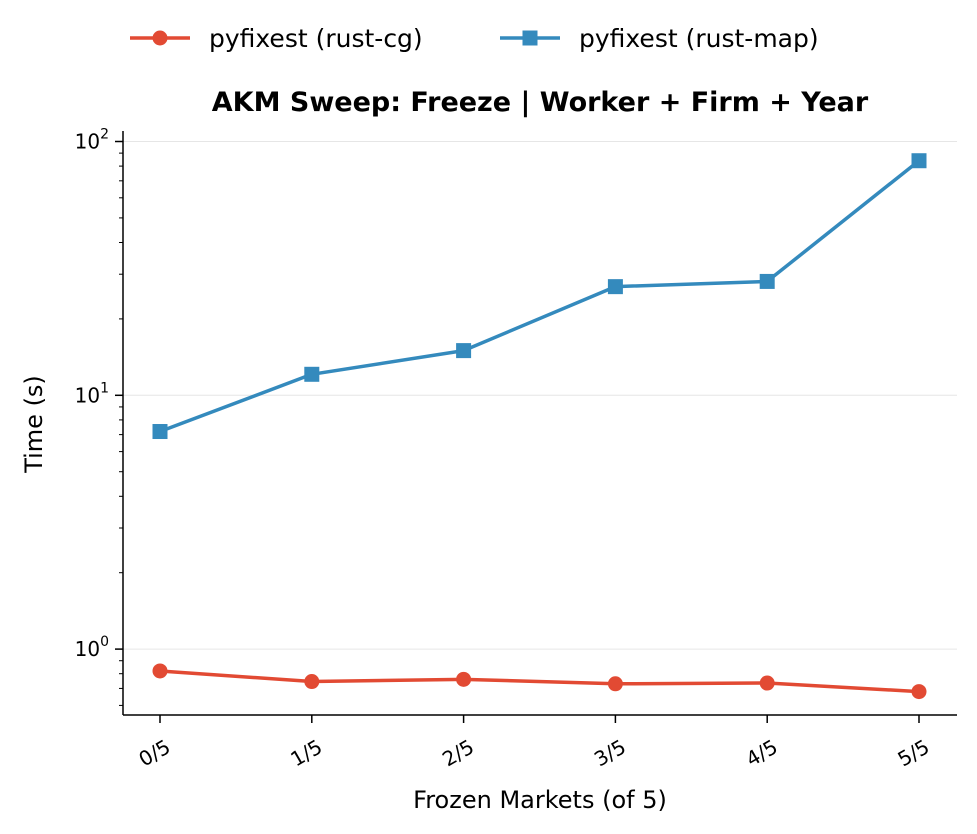 The width and height of the screenshot is (977, 834). What do you see at coordinates (474, 38) in the screenshot?
I see `legend: pyfixest (rust-cg) pyfixest (rust-map)` at bounding box center [474, 38].